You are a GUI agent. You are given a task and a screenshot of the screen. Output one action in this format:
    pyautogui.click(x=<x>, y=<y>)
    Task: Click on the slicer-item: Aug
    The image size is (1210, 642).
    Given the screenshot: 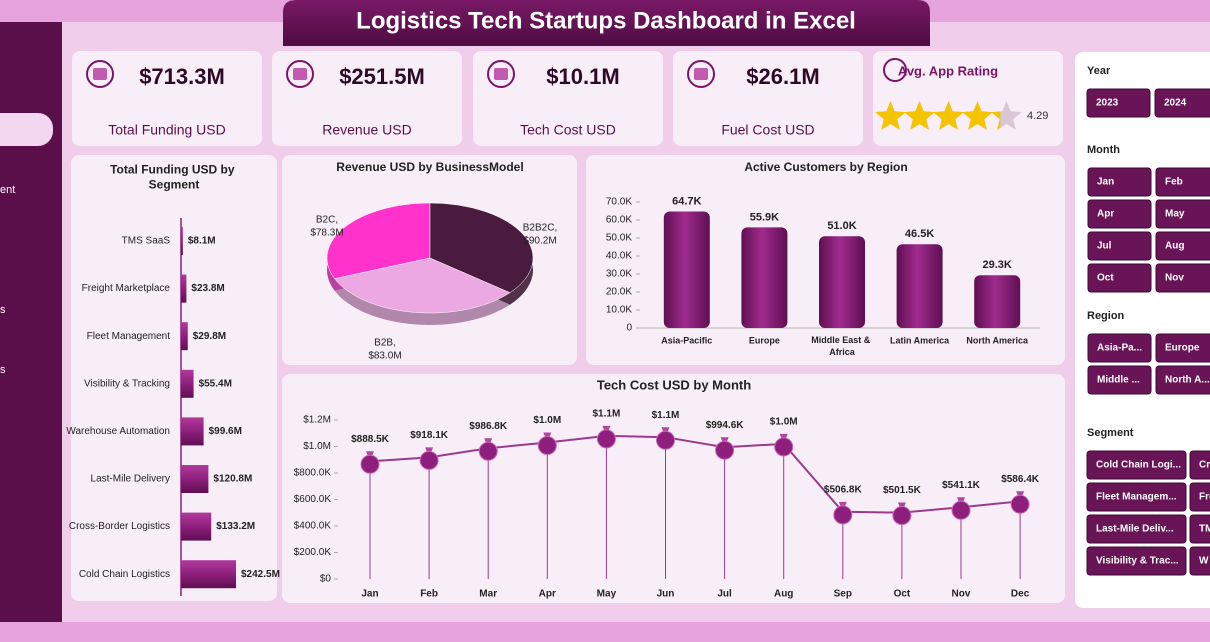 What is the action you would take?
    pyautogui.click(x=1174, y=246)
    